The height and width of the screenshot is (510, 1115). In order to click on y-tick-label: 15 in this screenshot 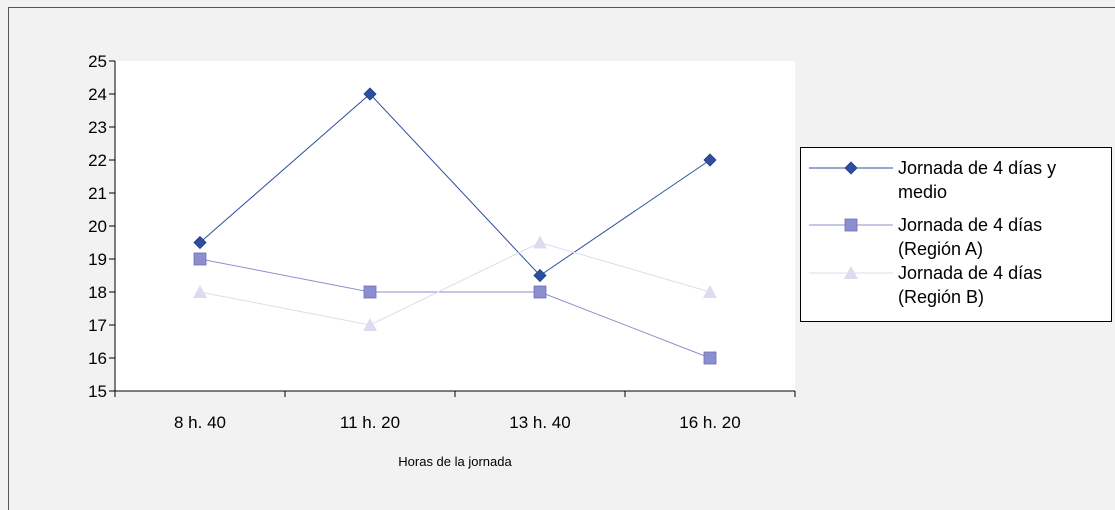, I will do `click(97, 391)`.